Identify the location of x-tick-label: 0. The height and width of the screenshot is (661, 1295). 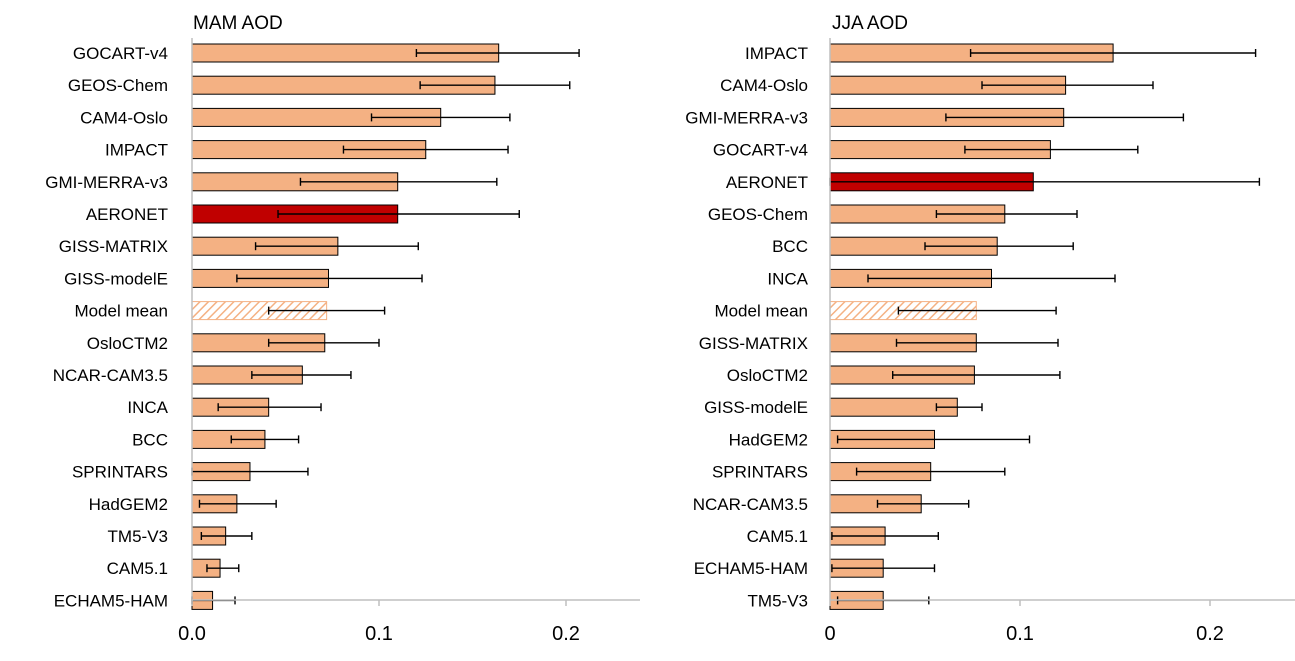
(829, 634).